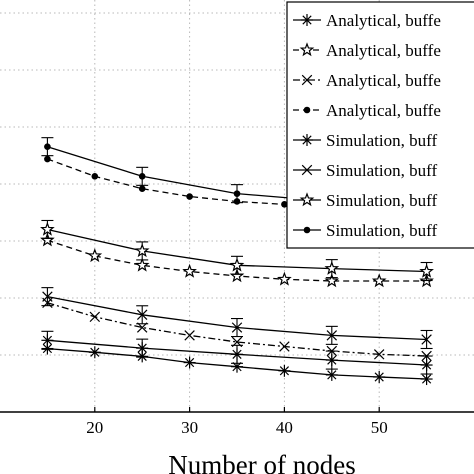 The width and height of the screenshot is (474, 474). Describe the element at coordinates (94, 427) in the screenshot. I see `x-tick-label: 20` at that location.